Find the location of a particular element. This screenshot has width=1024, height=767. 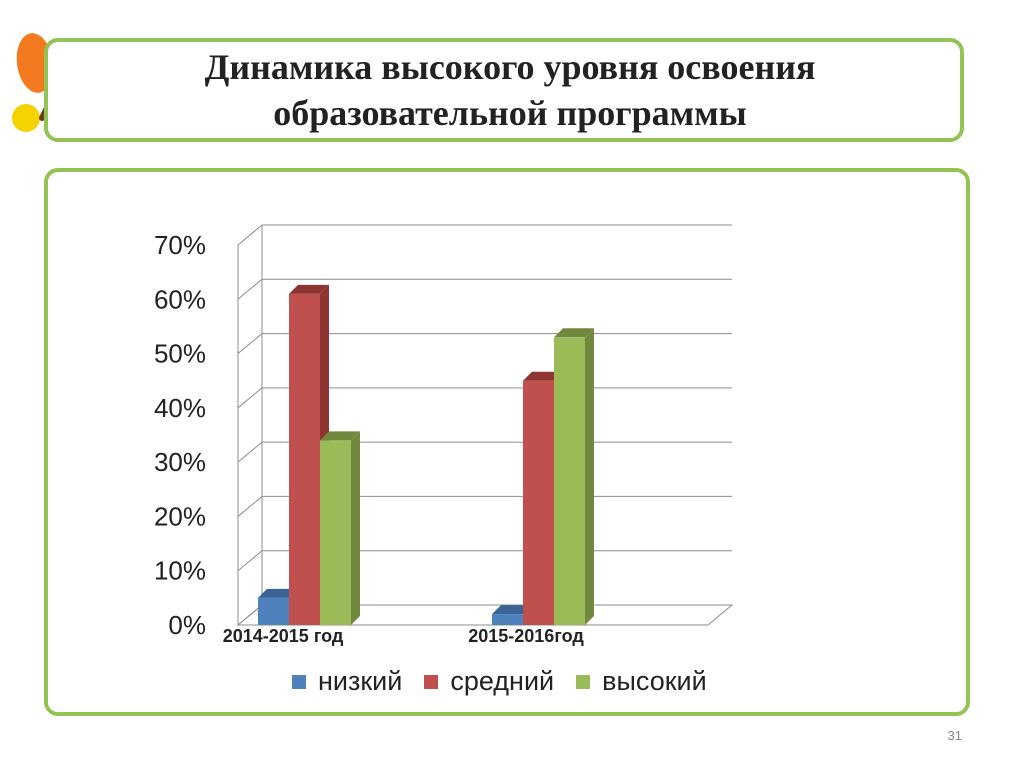

y-tick-label: 40% is located at coordinates (180, 408).